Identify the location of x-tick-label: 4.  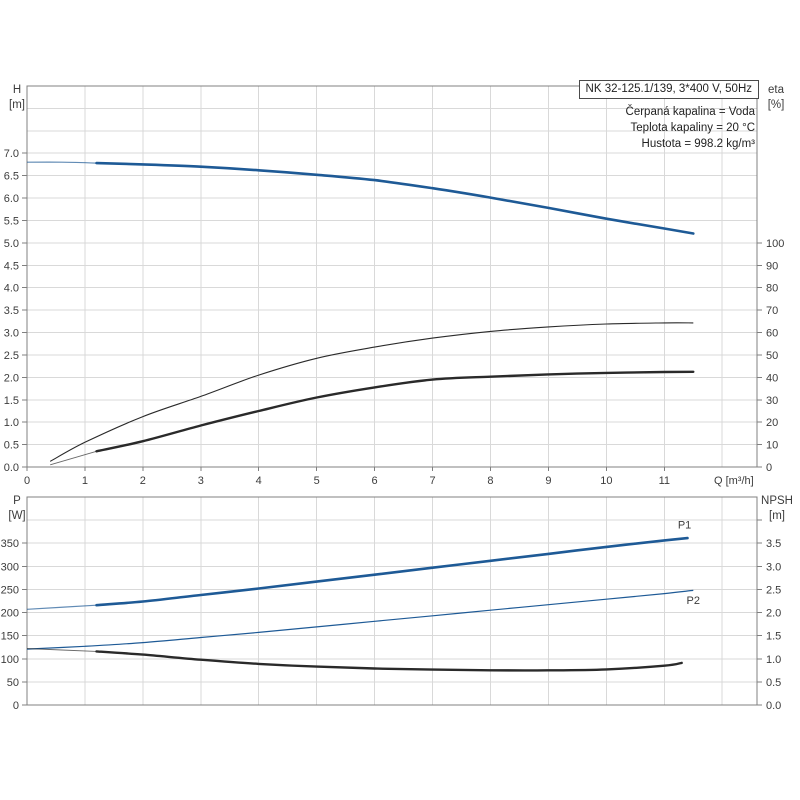
(259, 481).